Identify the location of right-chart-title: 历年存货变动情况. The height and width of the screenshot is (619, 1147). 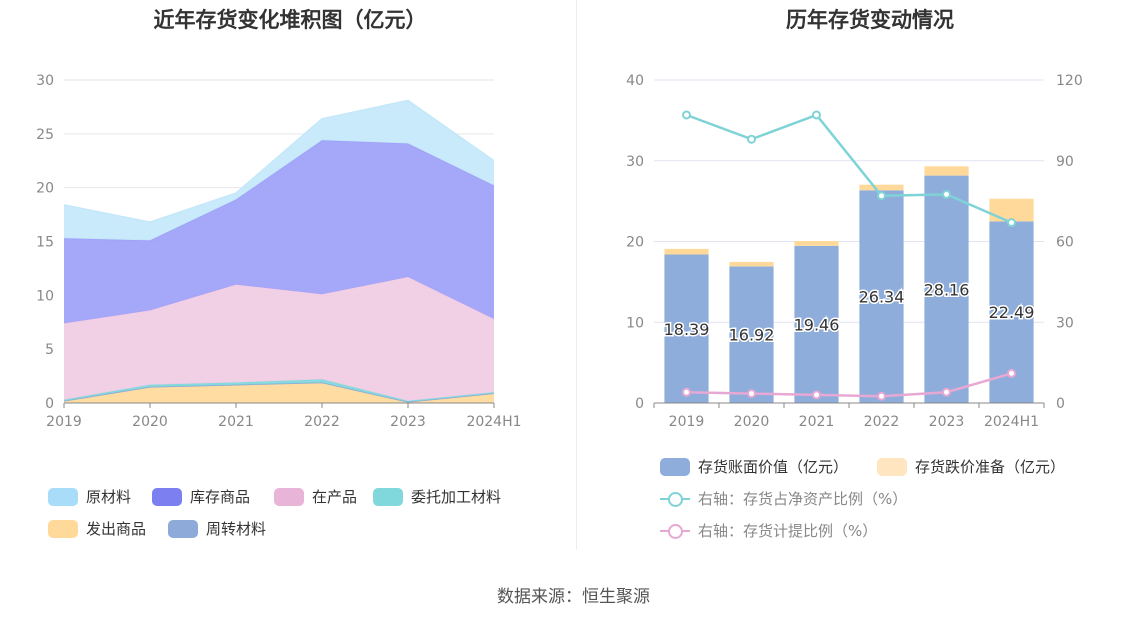
(870, 20).